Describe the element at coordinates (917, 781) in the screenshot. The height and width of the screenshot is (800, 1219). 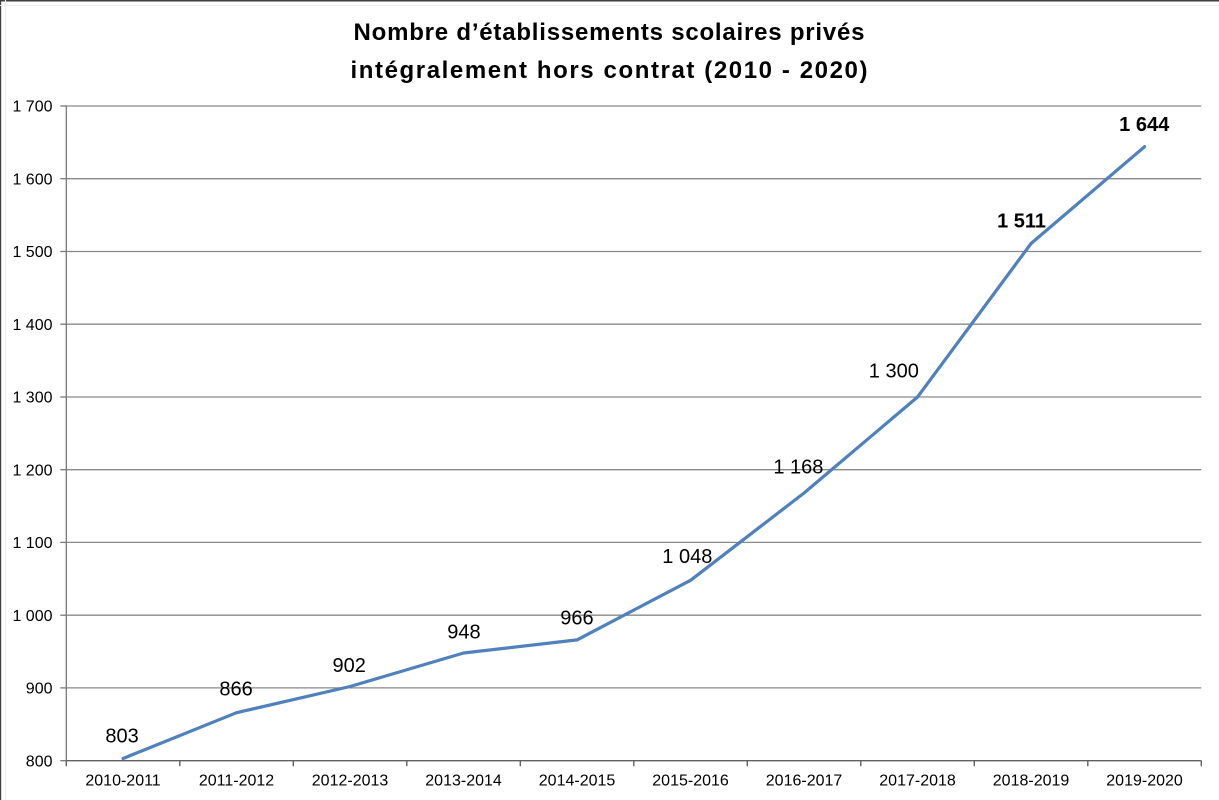
I see `svg-text: 2017-2018` at that location.